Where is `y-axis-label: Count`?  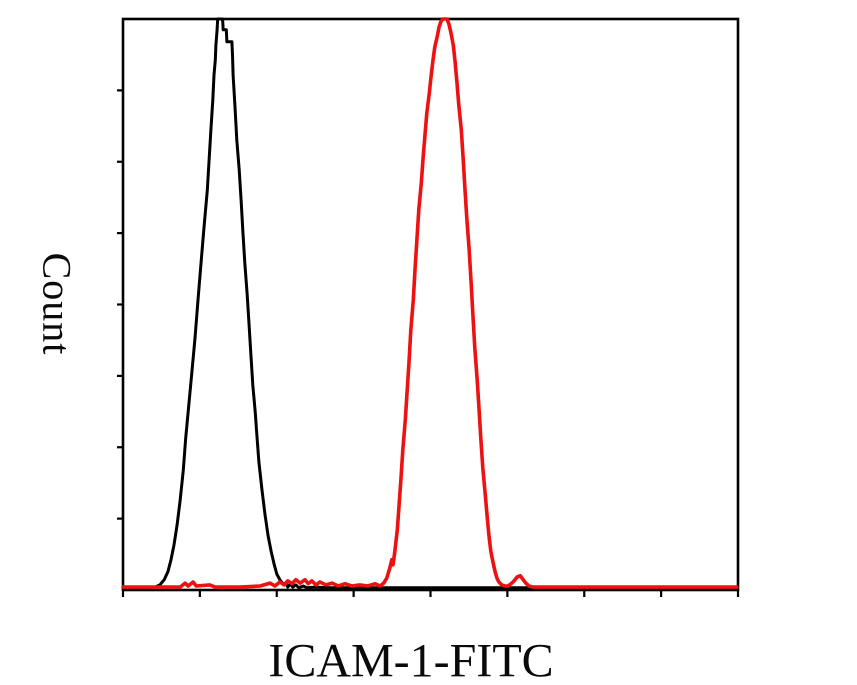
y-axis-label: Count is located at coordinates (57, 304).